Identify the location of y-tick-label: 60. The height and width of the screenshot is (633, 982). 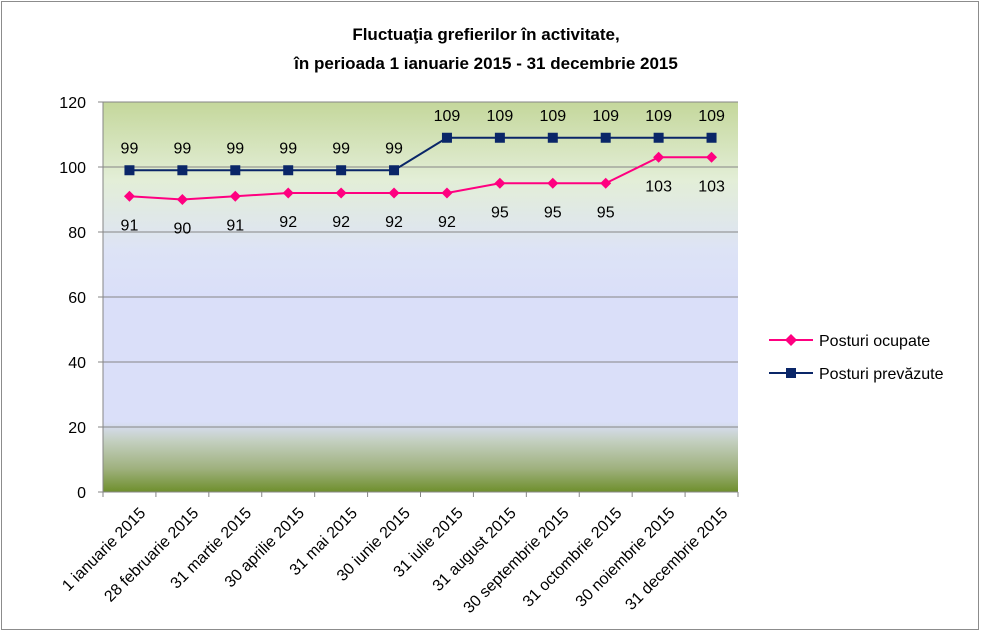
(77, 298).